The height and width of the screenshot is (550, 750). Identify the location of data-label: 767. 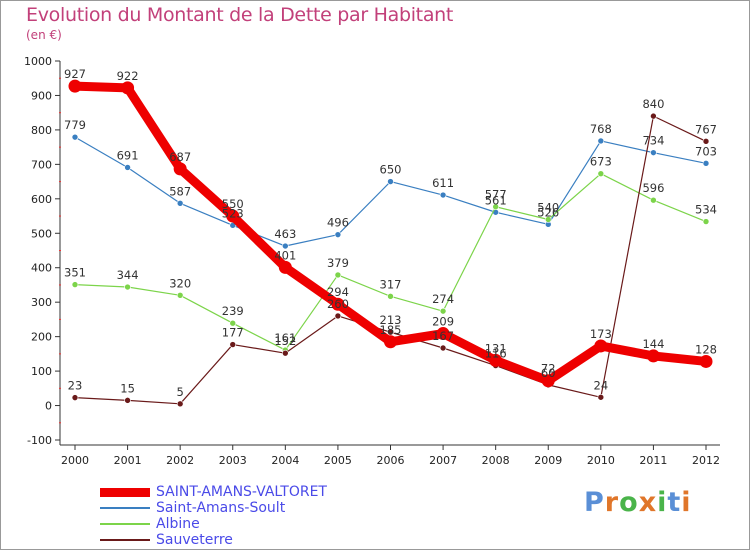
(706, 129).